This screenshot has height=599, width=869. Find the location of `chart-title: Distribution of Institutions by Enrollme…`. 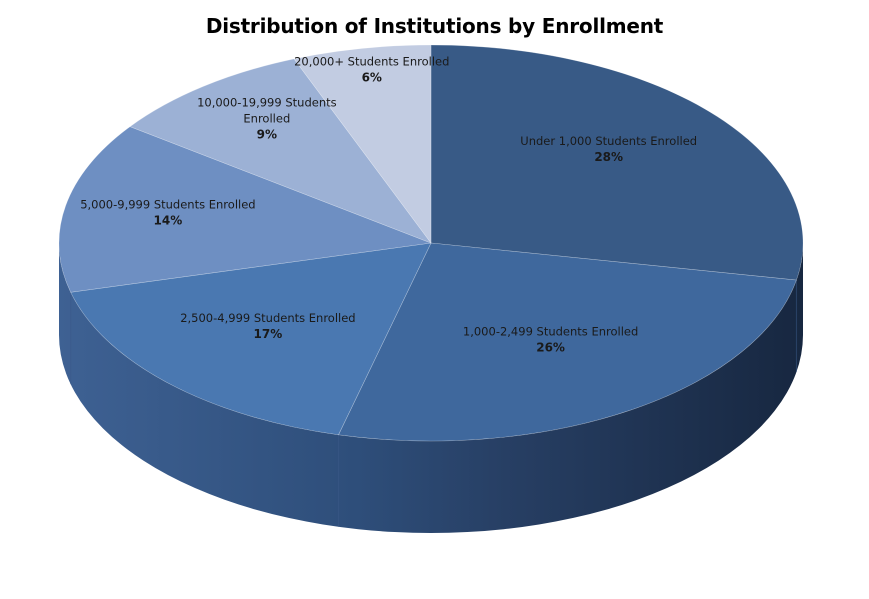

chart-title: Distribution of Institutions by Enrollme… is located at coordinates (434, 26).